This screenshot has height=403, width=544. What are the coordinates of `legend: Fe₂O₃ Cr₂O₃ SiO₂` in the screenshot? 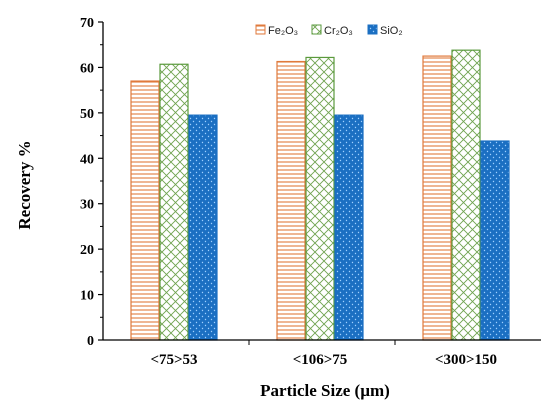 It's located at (329, 30).